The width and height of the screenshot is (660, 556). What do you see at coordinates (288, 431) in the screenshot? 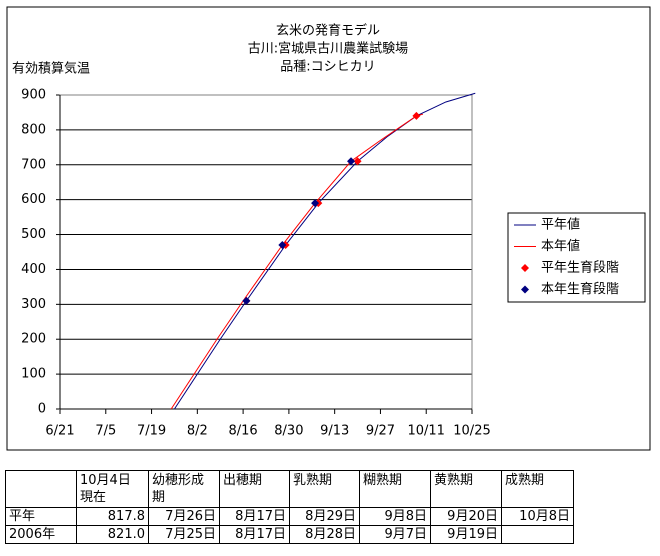
I see `x-tick-label: 8/30` at bounding box center [288, 431].